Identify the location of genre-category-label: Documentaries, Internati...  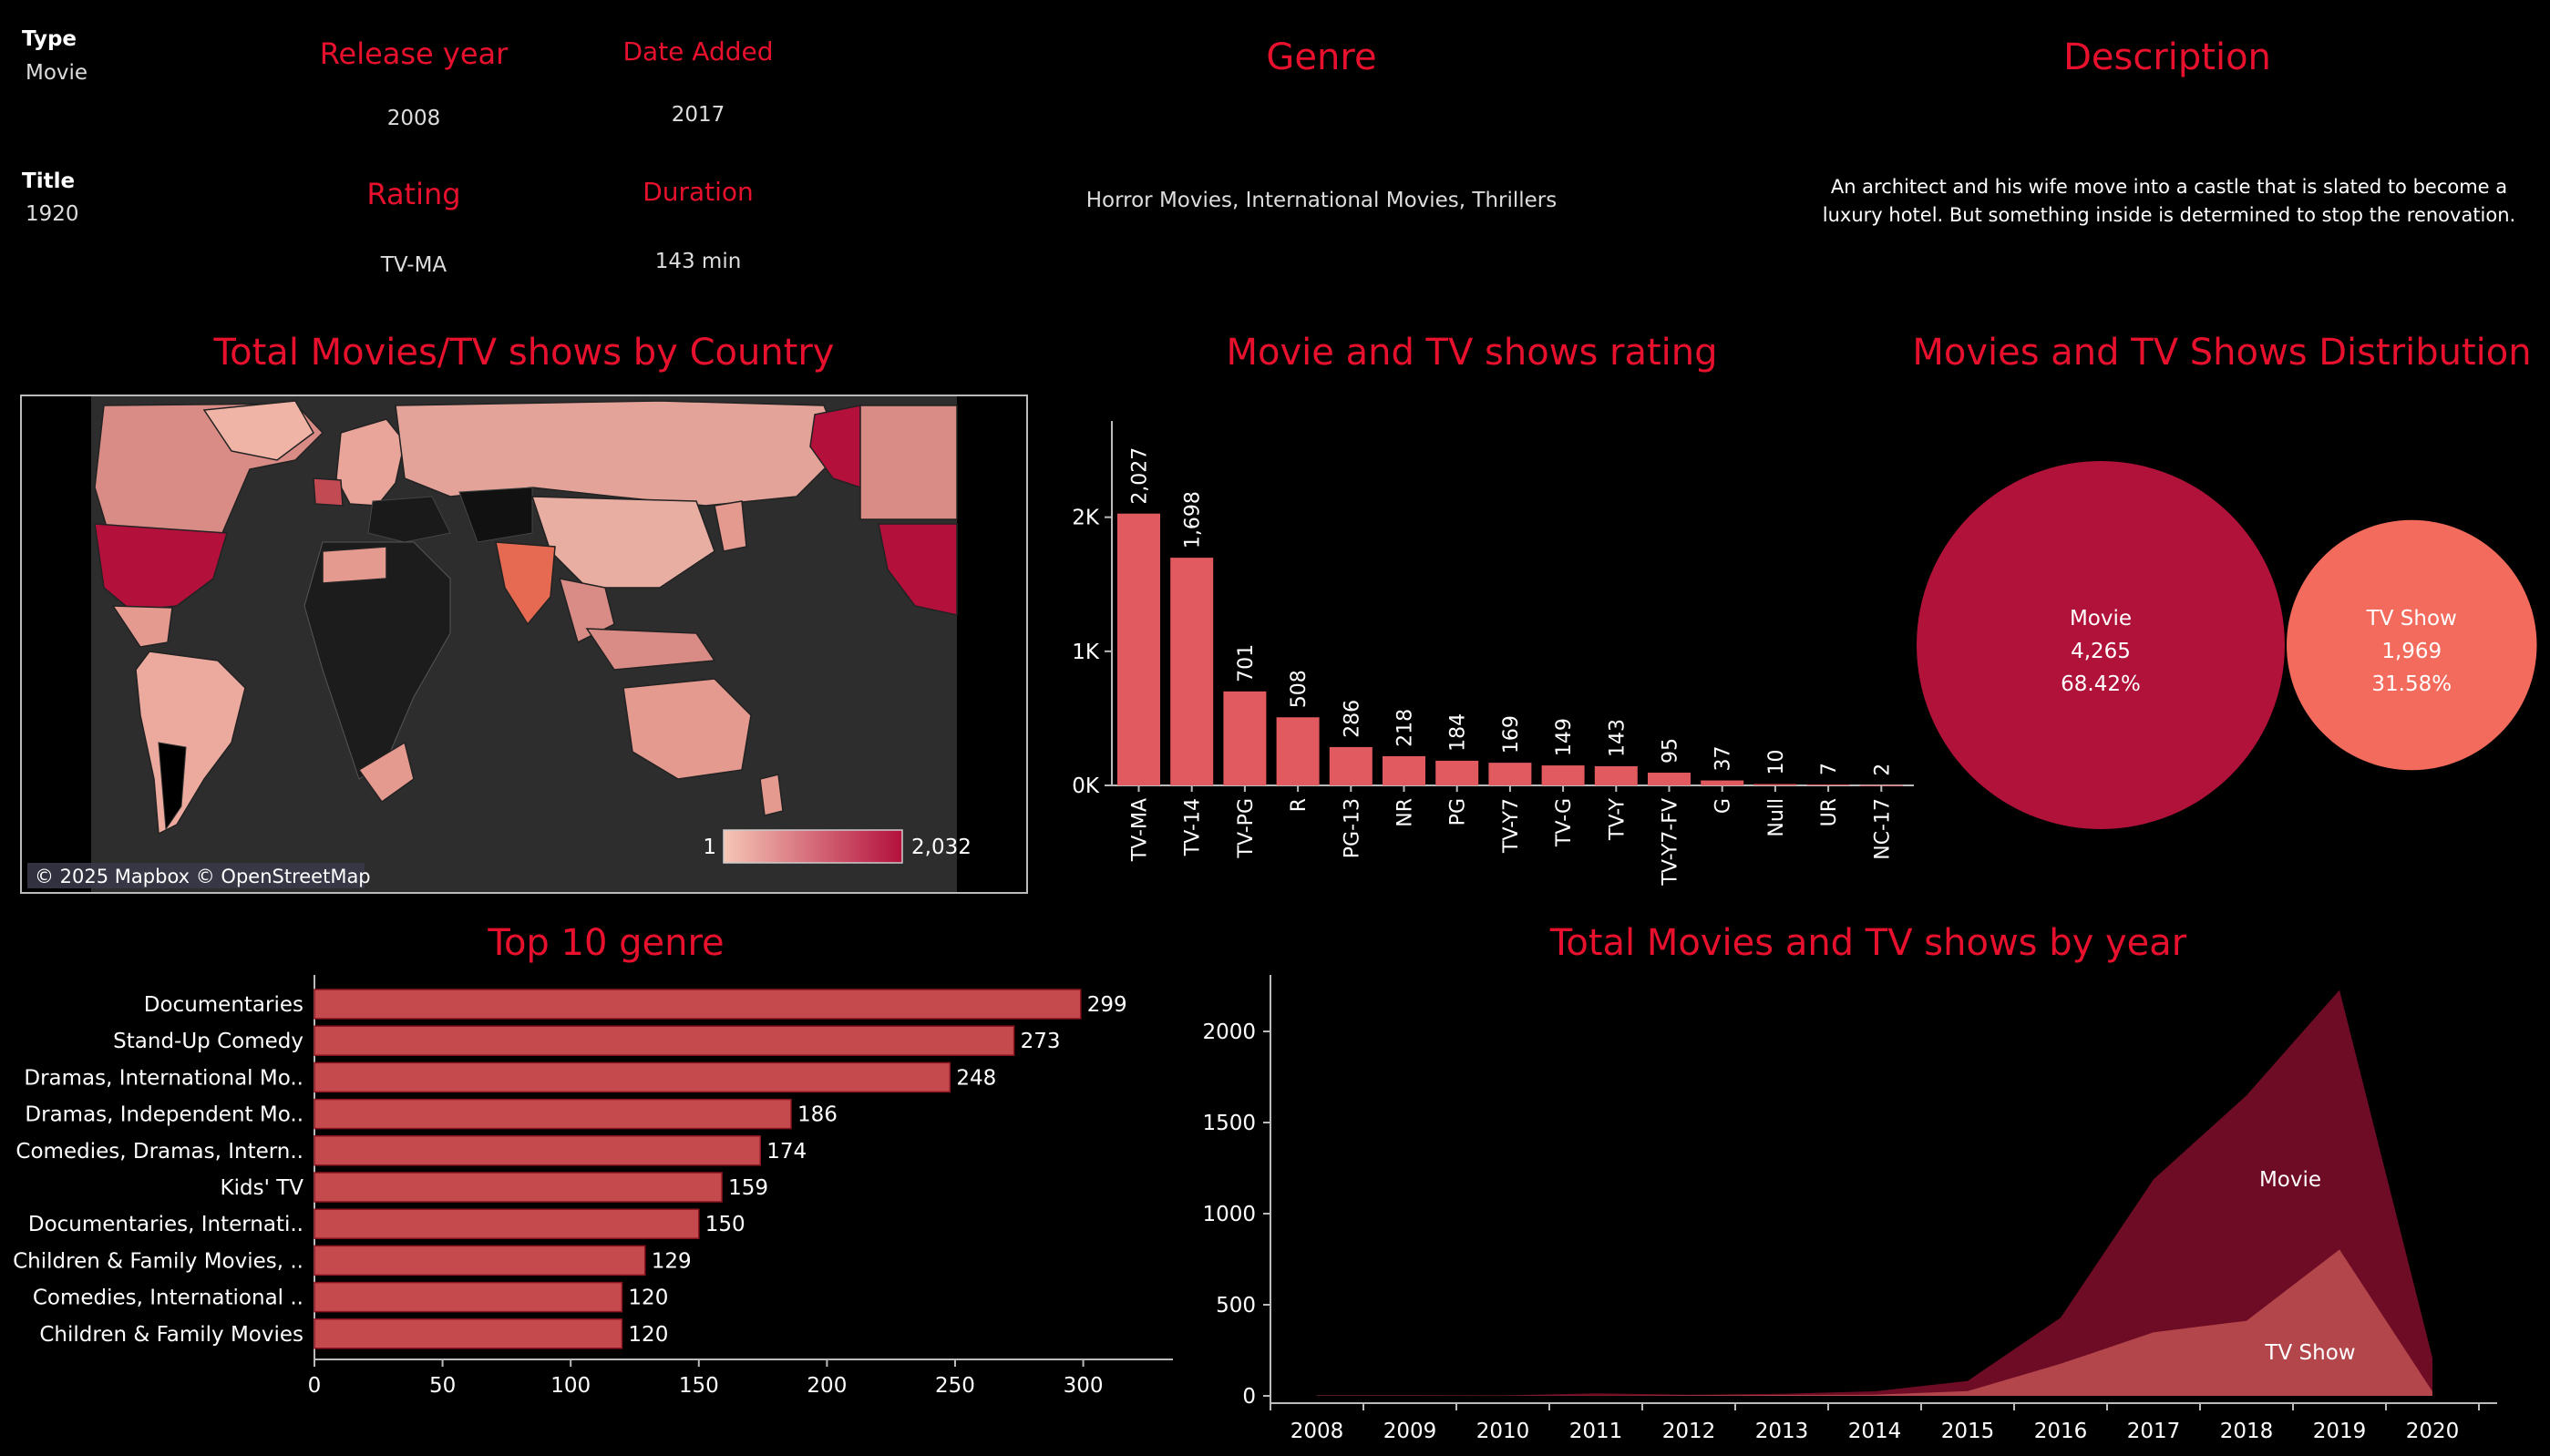
(165, 1225).